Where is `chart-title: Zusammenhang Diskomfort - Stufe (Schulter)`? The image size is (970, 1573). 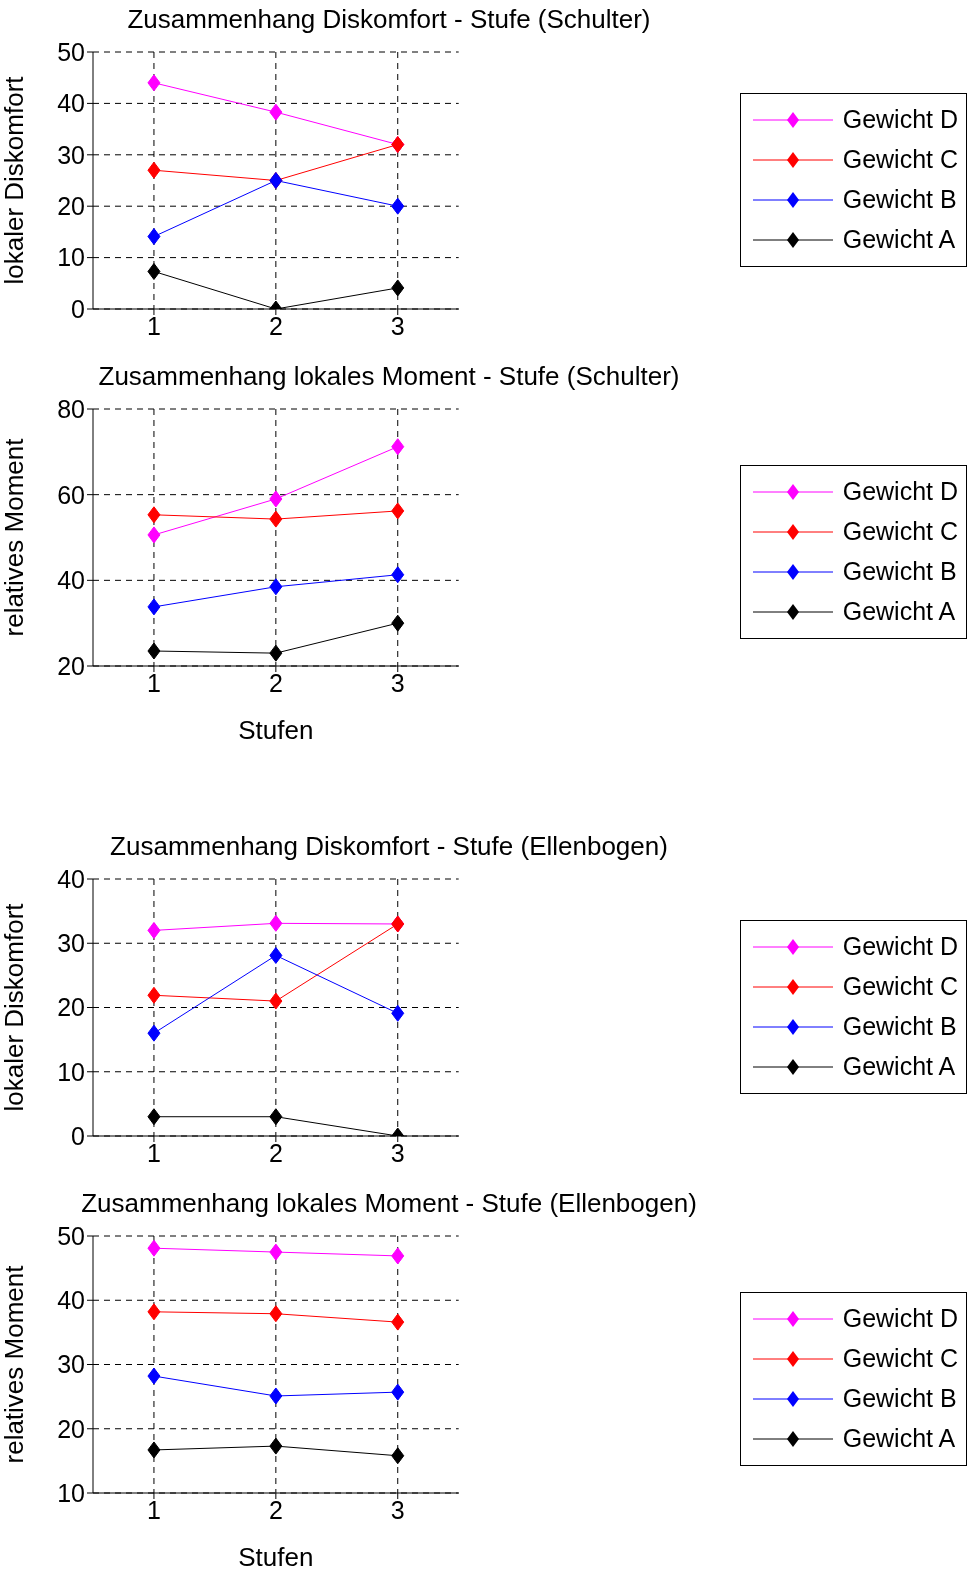
chart-title: Zusammenhang Diskomfort - Stufe (Schulter) is located at coordinates (389, 19).